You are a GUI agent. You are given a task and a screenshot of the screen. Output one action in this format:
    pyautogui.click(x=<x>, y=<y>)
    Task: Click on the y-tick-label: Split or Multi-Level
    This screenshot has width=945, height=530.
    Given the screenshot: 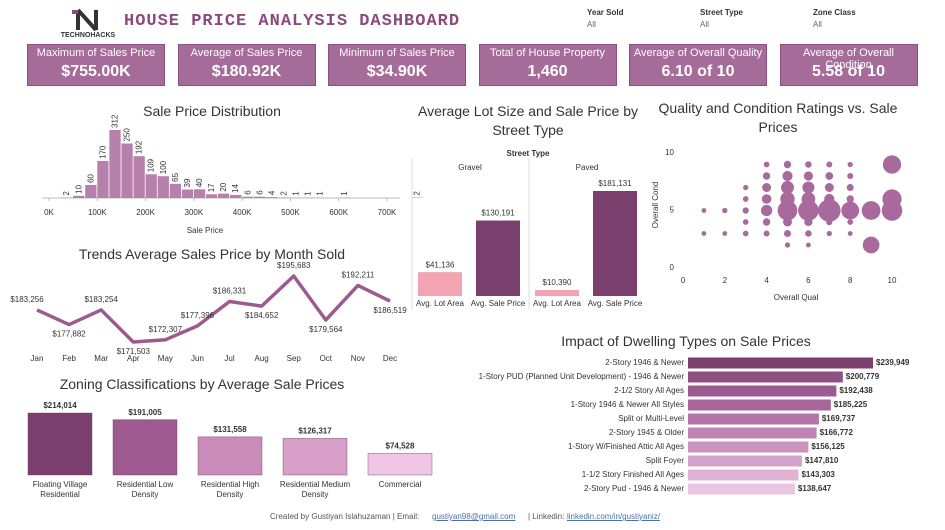 What is the action you would take?
    pyautogui.click(x=651, y=418)
    